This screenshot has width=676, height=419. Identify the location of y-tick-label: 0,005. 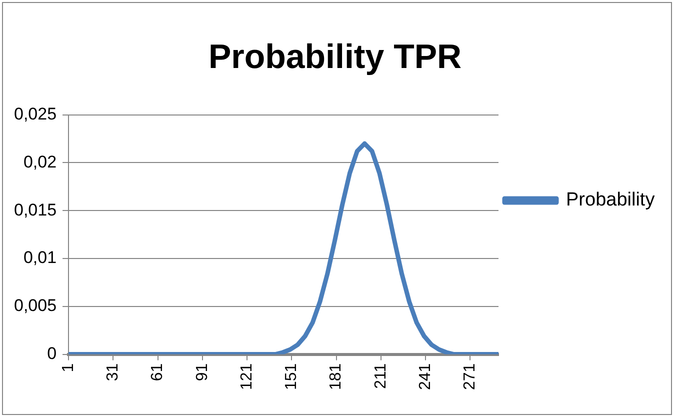
(35, 306).